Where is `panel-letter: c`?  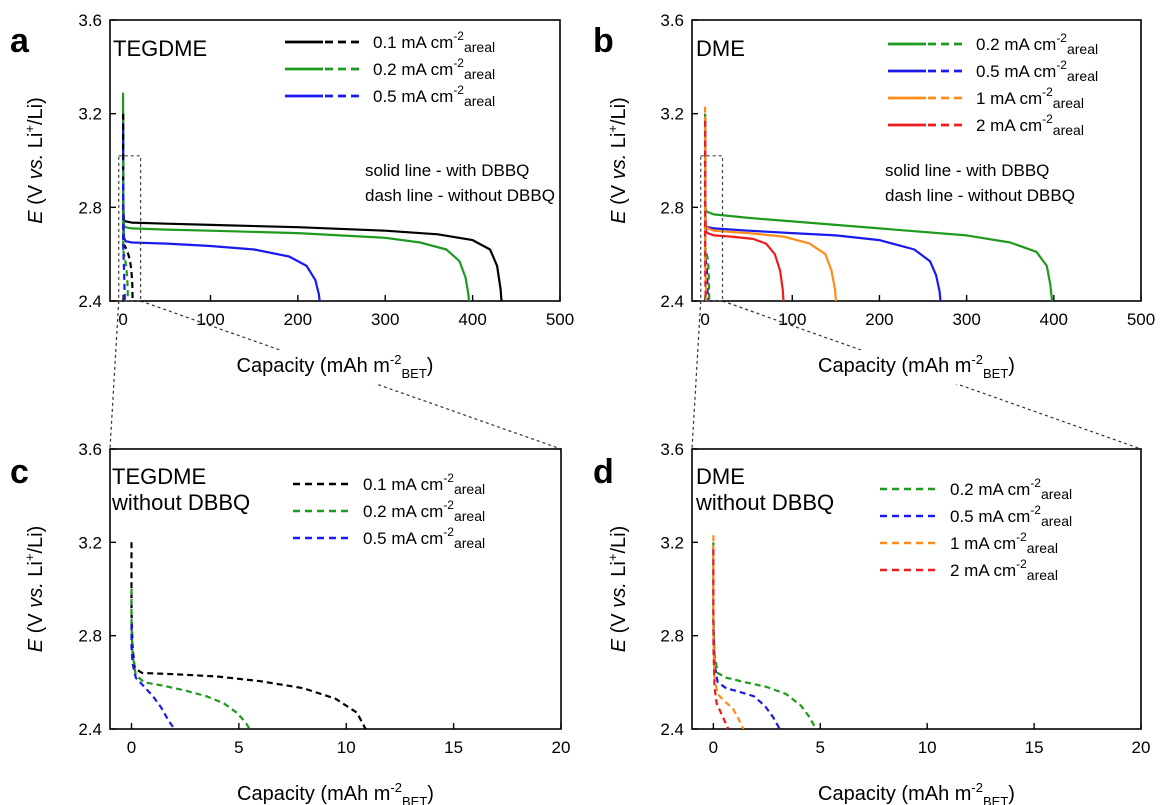
panel-letter: c is located at coordinates (19, 472).